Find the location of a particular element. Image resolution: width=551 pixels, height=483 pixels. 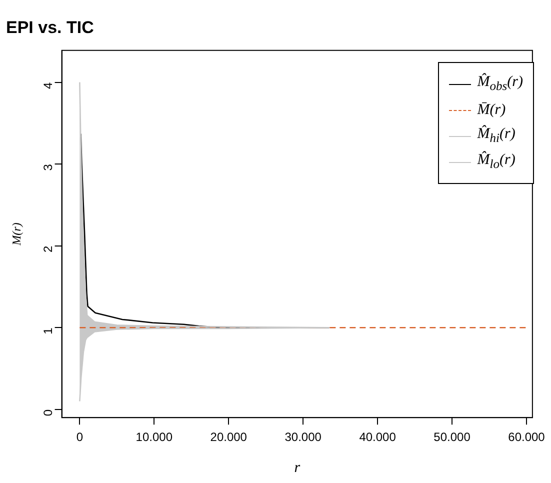

legend-label: M̄(r) is located at coordinates (491, 110).